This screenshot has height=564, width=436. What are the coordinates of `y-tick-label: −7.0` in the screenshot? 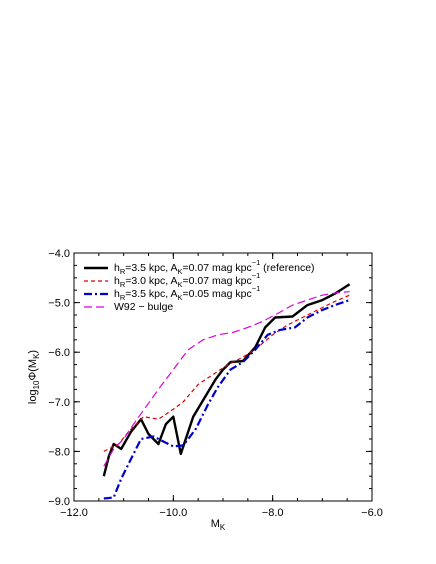 It's located at (59, 403).